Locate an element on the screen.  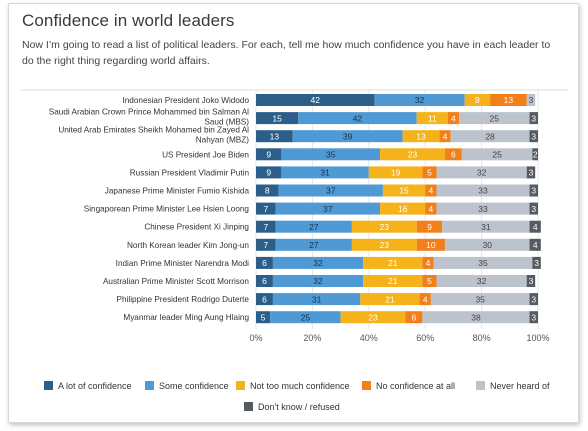
data-label: 13 is located at coordinates (275, 136).